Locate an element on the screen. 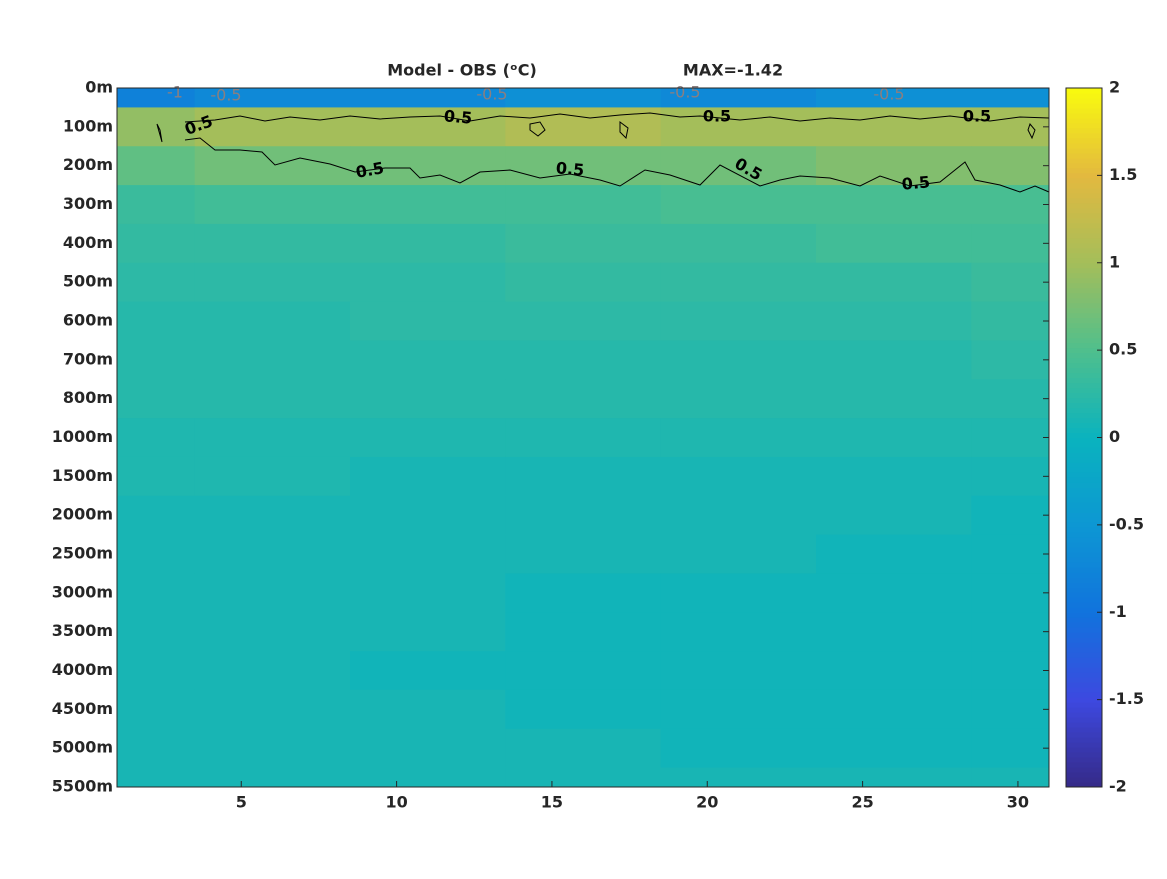  y-tick-label: 4500m is located at coordinates (82, 708).